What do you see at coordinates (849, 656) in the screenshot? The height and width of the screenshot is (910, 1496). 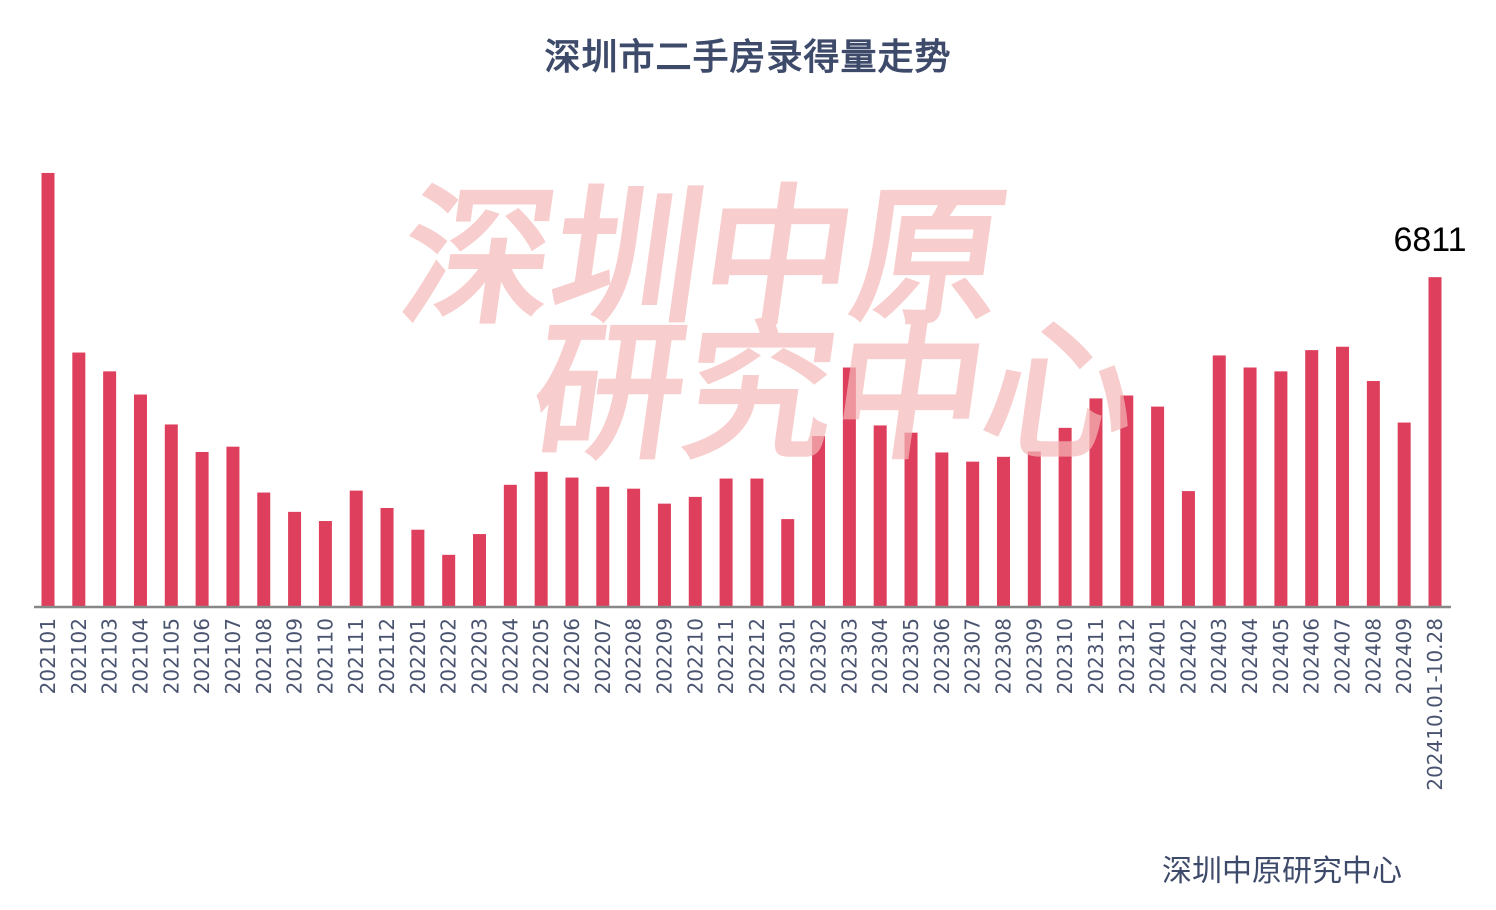 I see `x-tick-label: 202303` at bounding box center [849, 656].